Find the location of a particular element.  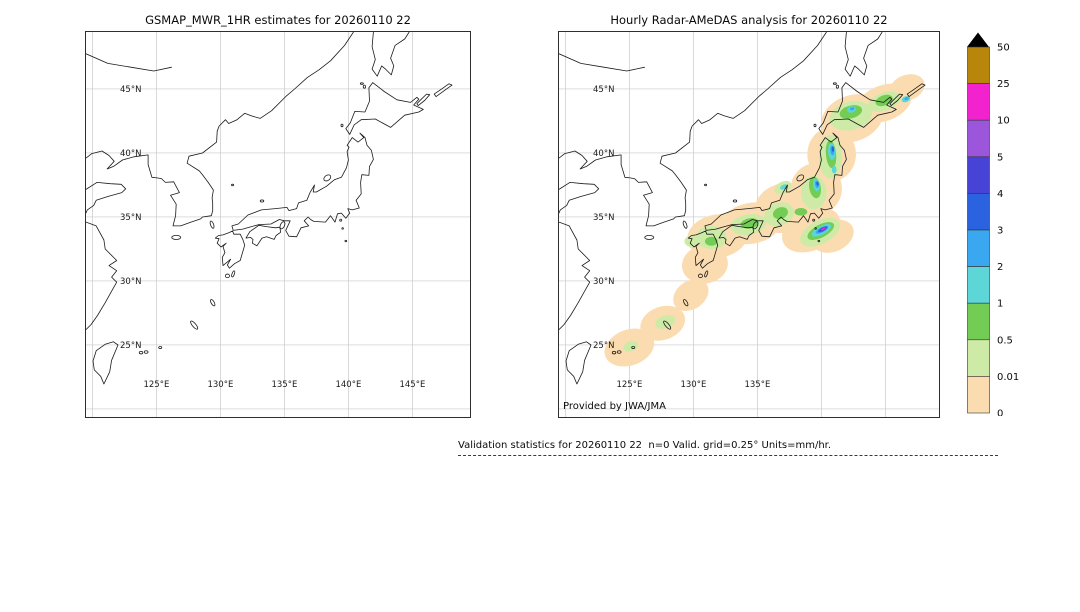

overflow-up-arrow-icon is located at coordinates (978, 39).